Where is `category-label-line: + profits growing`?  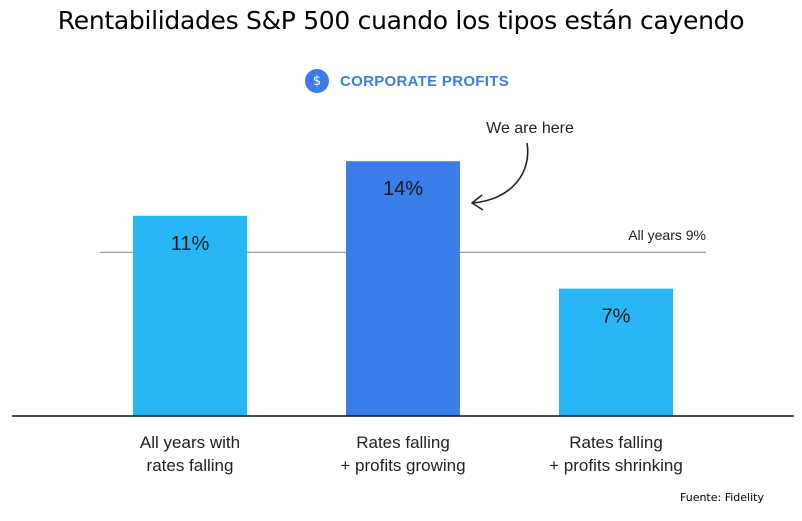 category-label-line: + profits growing is located at coordinates (403, 465).